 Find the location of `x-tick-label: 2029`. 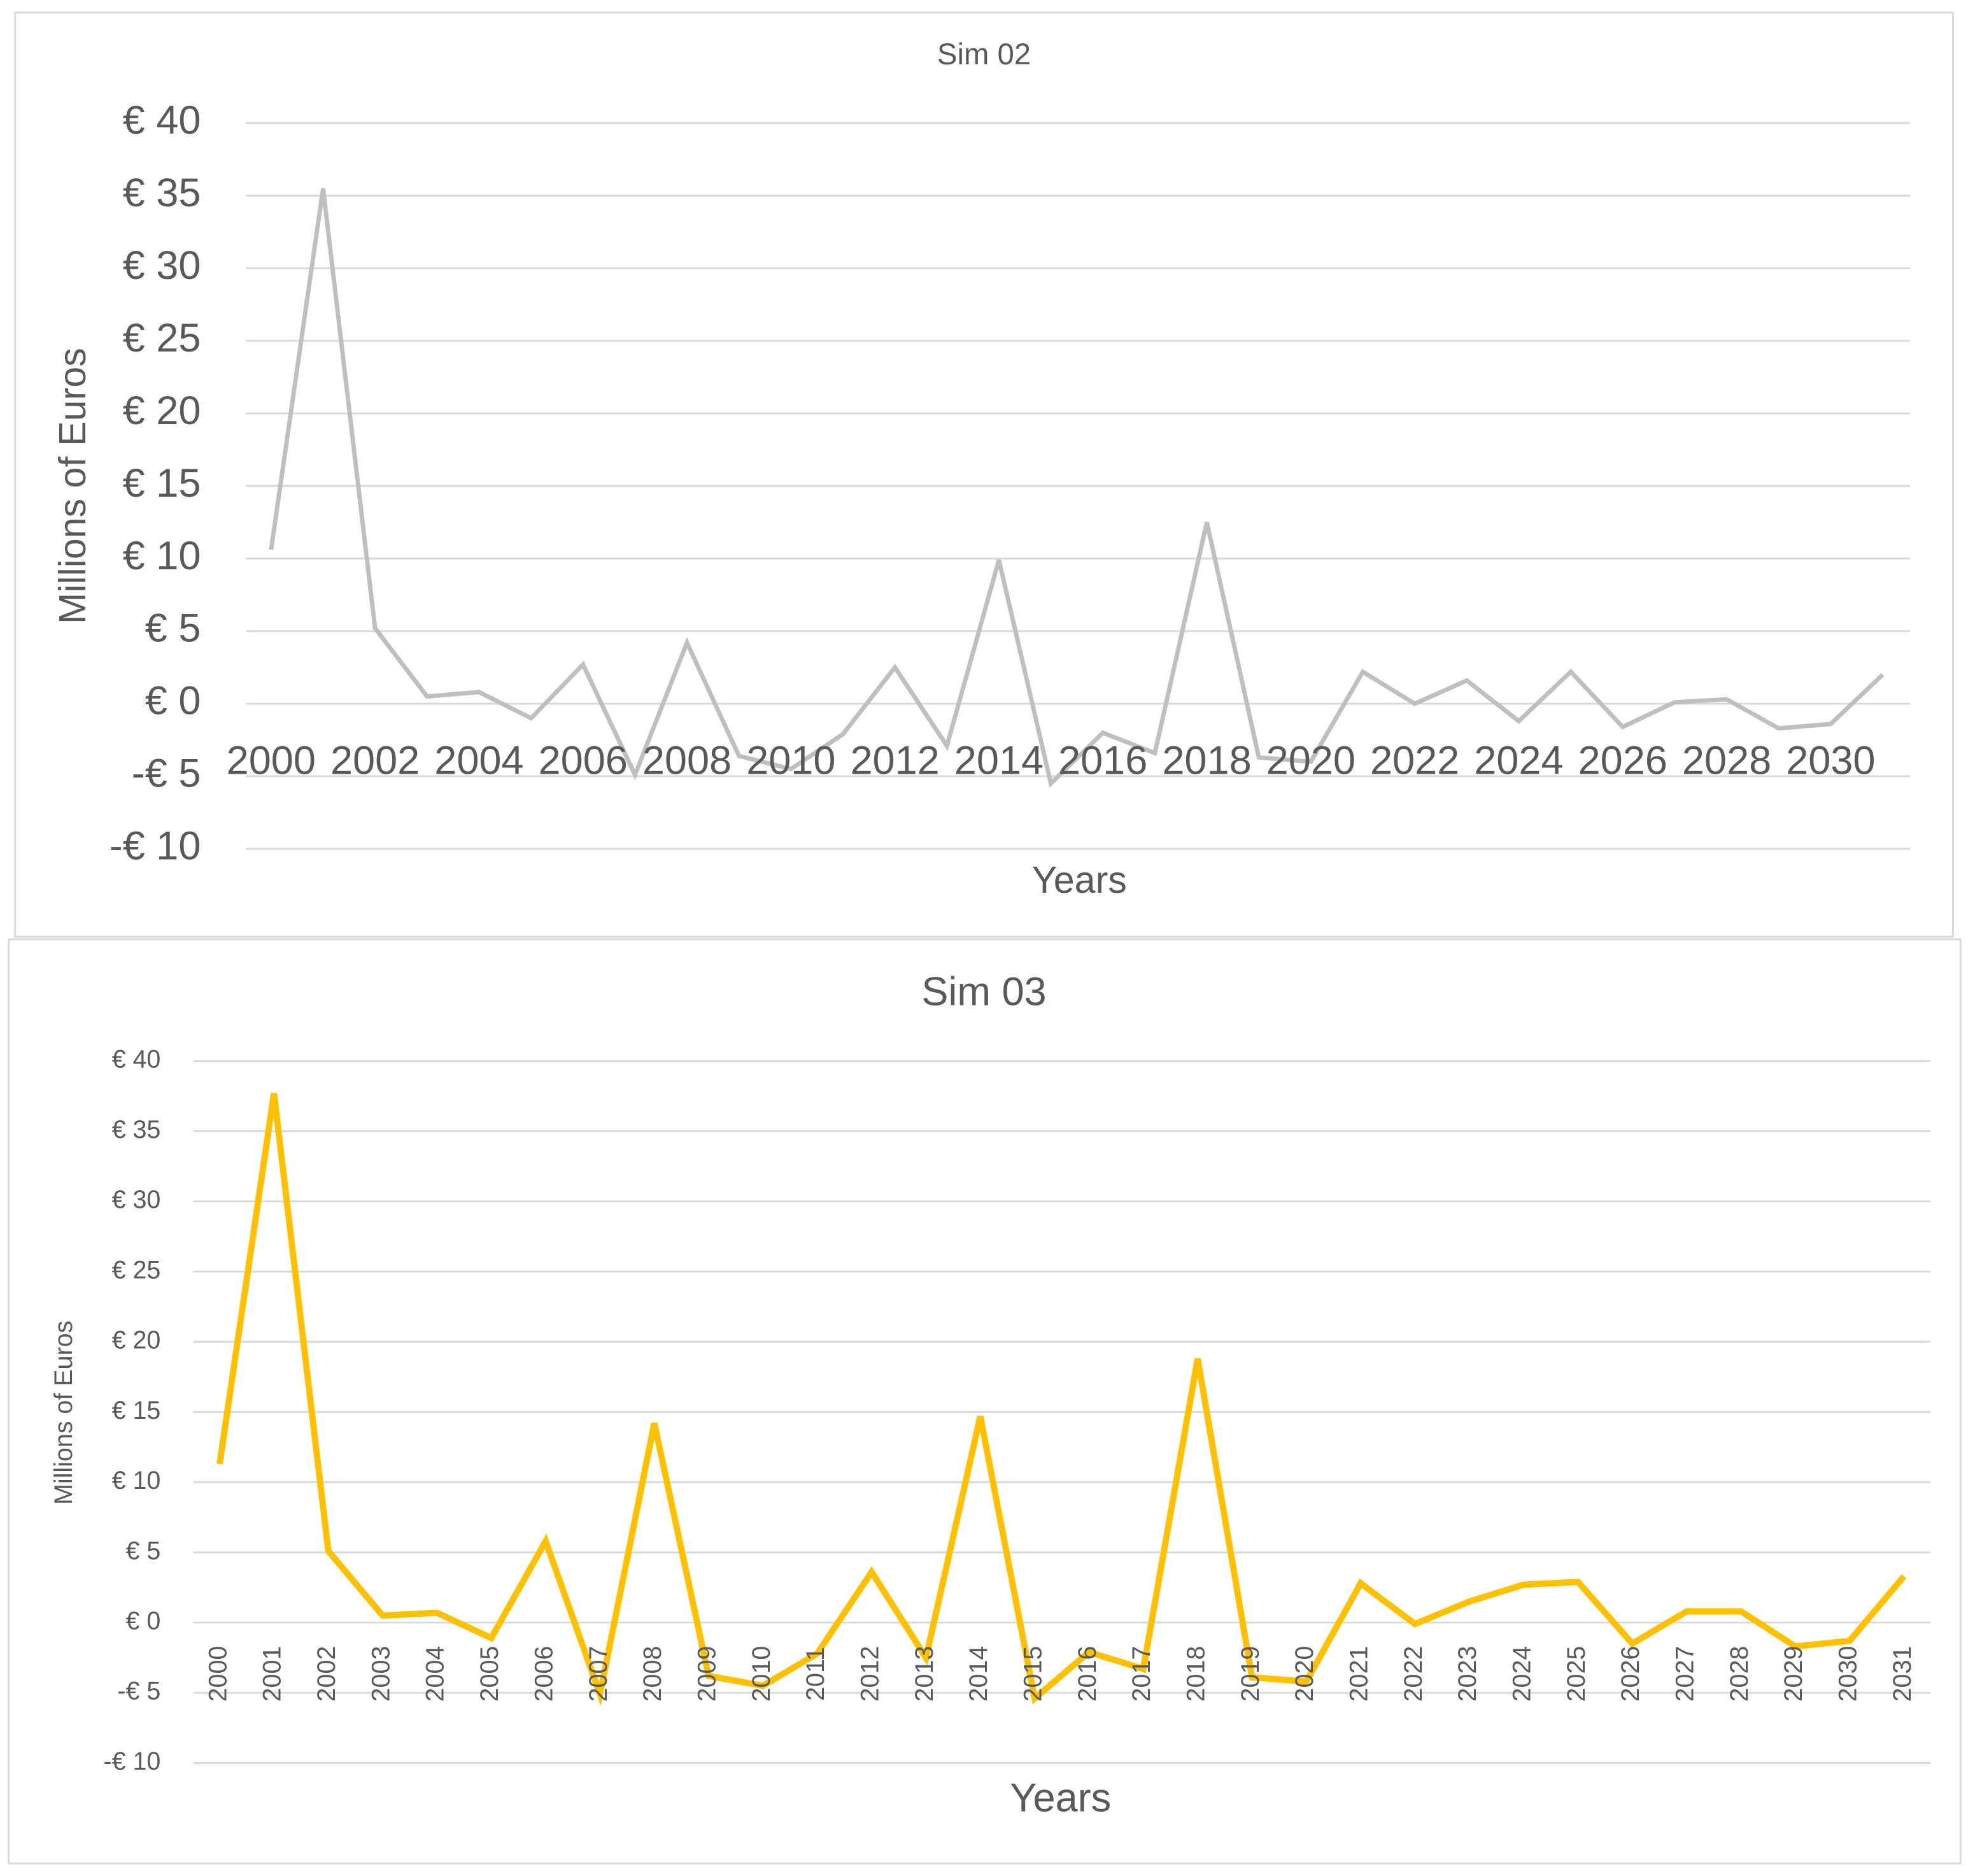

x-tick-label: 2029 is located at coordinates (1794, 1674).